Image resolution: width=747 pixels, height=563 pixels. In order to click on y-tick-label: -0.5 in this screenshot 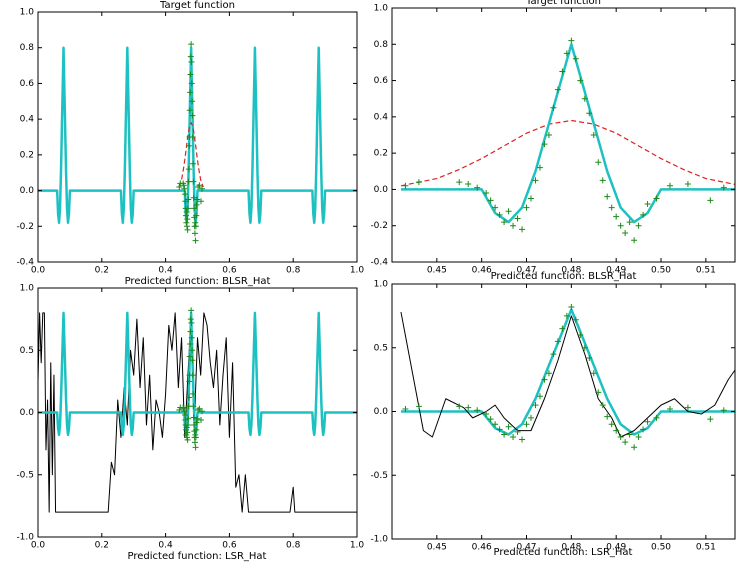, I will do `click(25, 475)`.